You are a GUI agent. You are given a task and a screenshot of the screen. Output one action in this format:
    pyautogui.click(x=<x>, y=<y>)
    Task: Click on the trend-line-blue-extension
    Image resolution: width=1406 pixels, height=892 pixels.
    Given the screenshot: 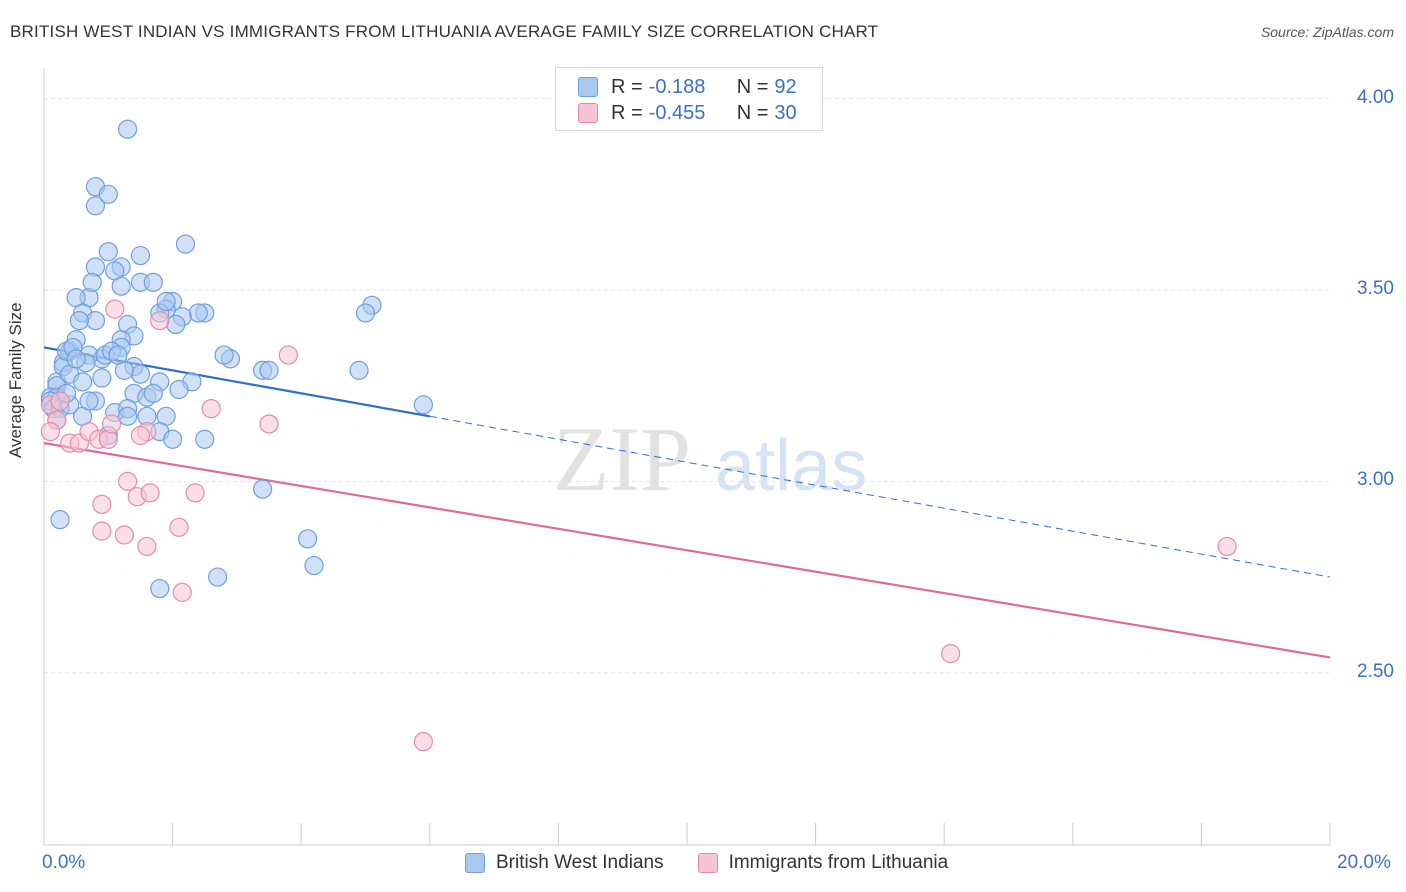 What is the action you would take?
    pyautogui.click(x=880, y=496)
    